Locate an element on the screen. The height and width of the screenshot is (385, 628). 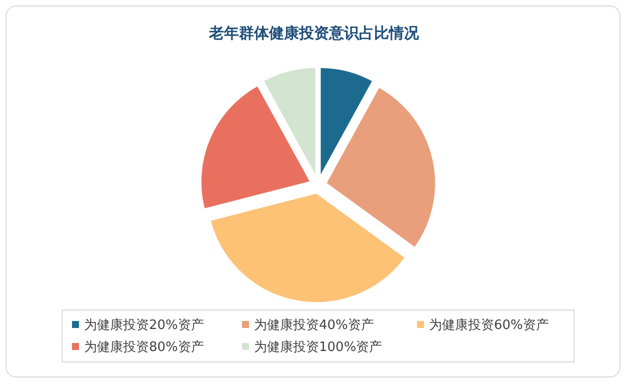
legend-label: 为健康投资20%资产 is located at coordinates (144, 325).